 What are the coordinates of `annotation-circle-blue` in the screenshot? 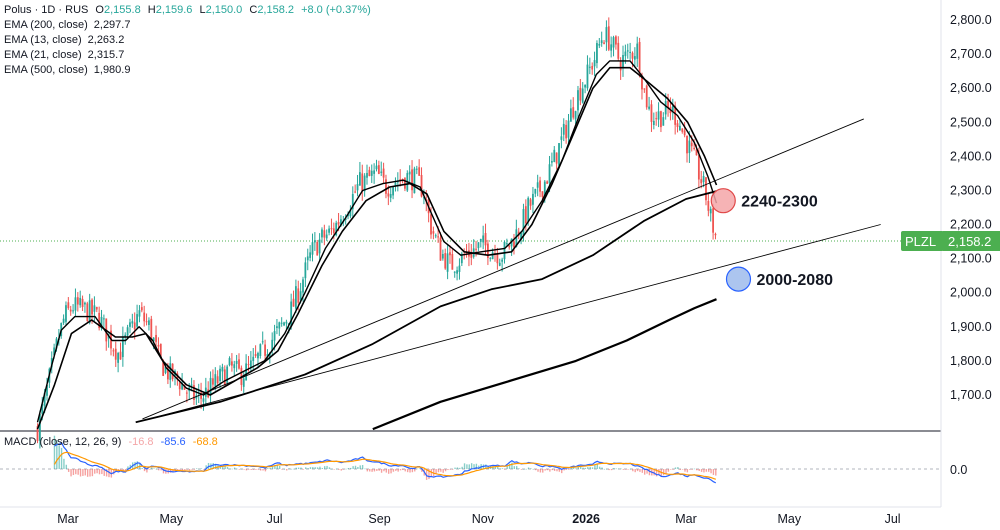 It's located at (738, 279).